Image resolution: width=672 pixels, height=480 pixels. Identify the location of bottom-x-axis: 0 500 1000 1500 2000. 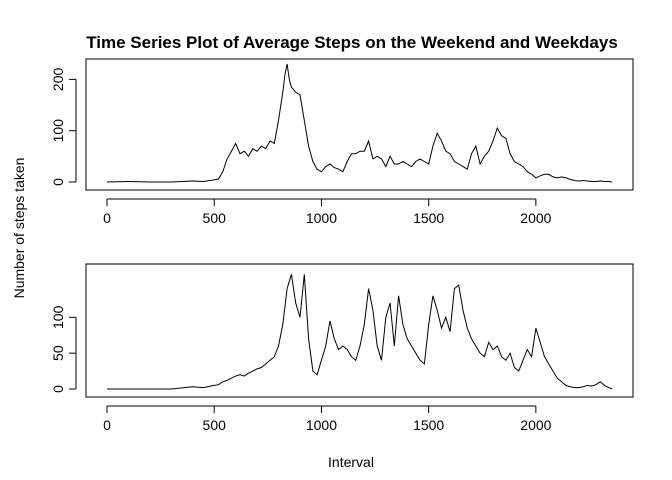
(327, 419).